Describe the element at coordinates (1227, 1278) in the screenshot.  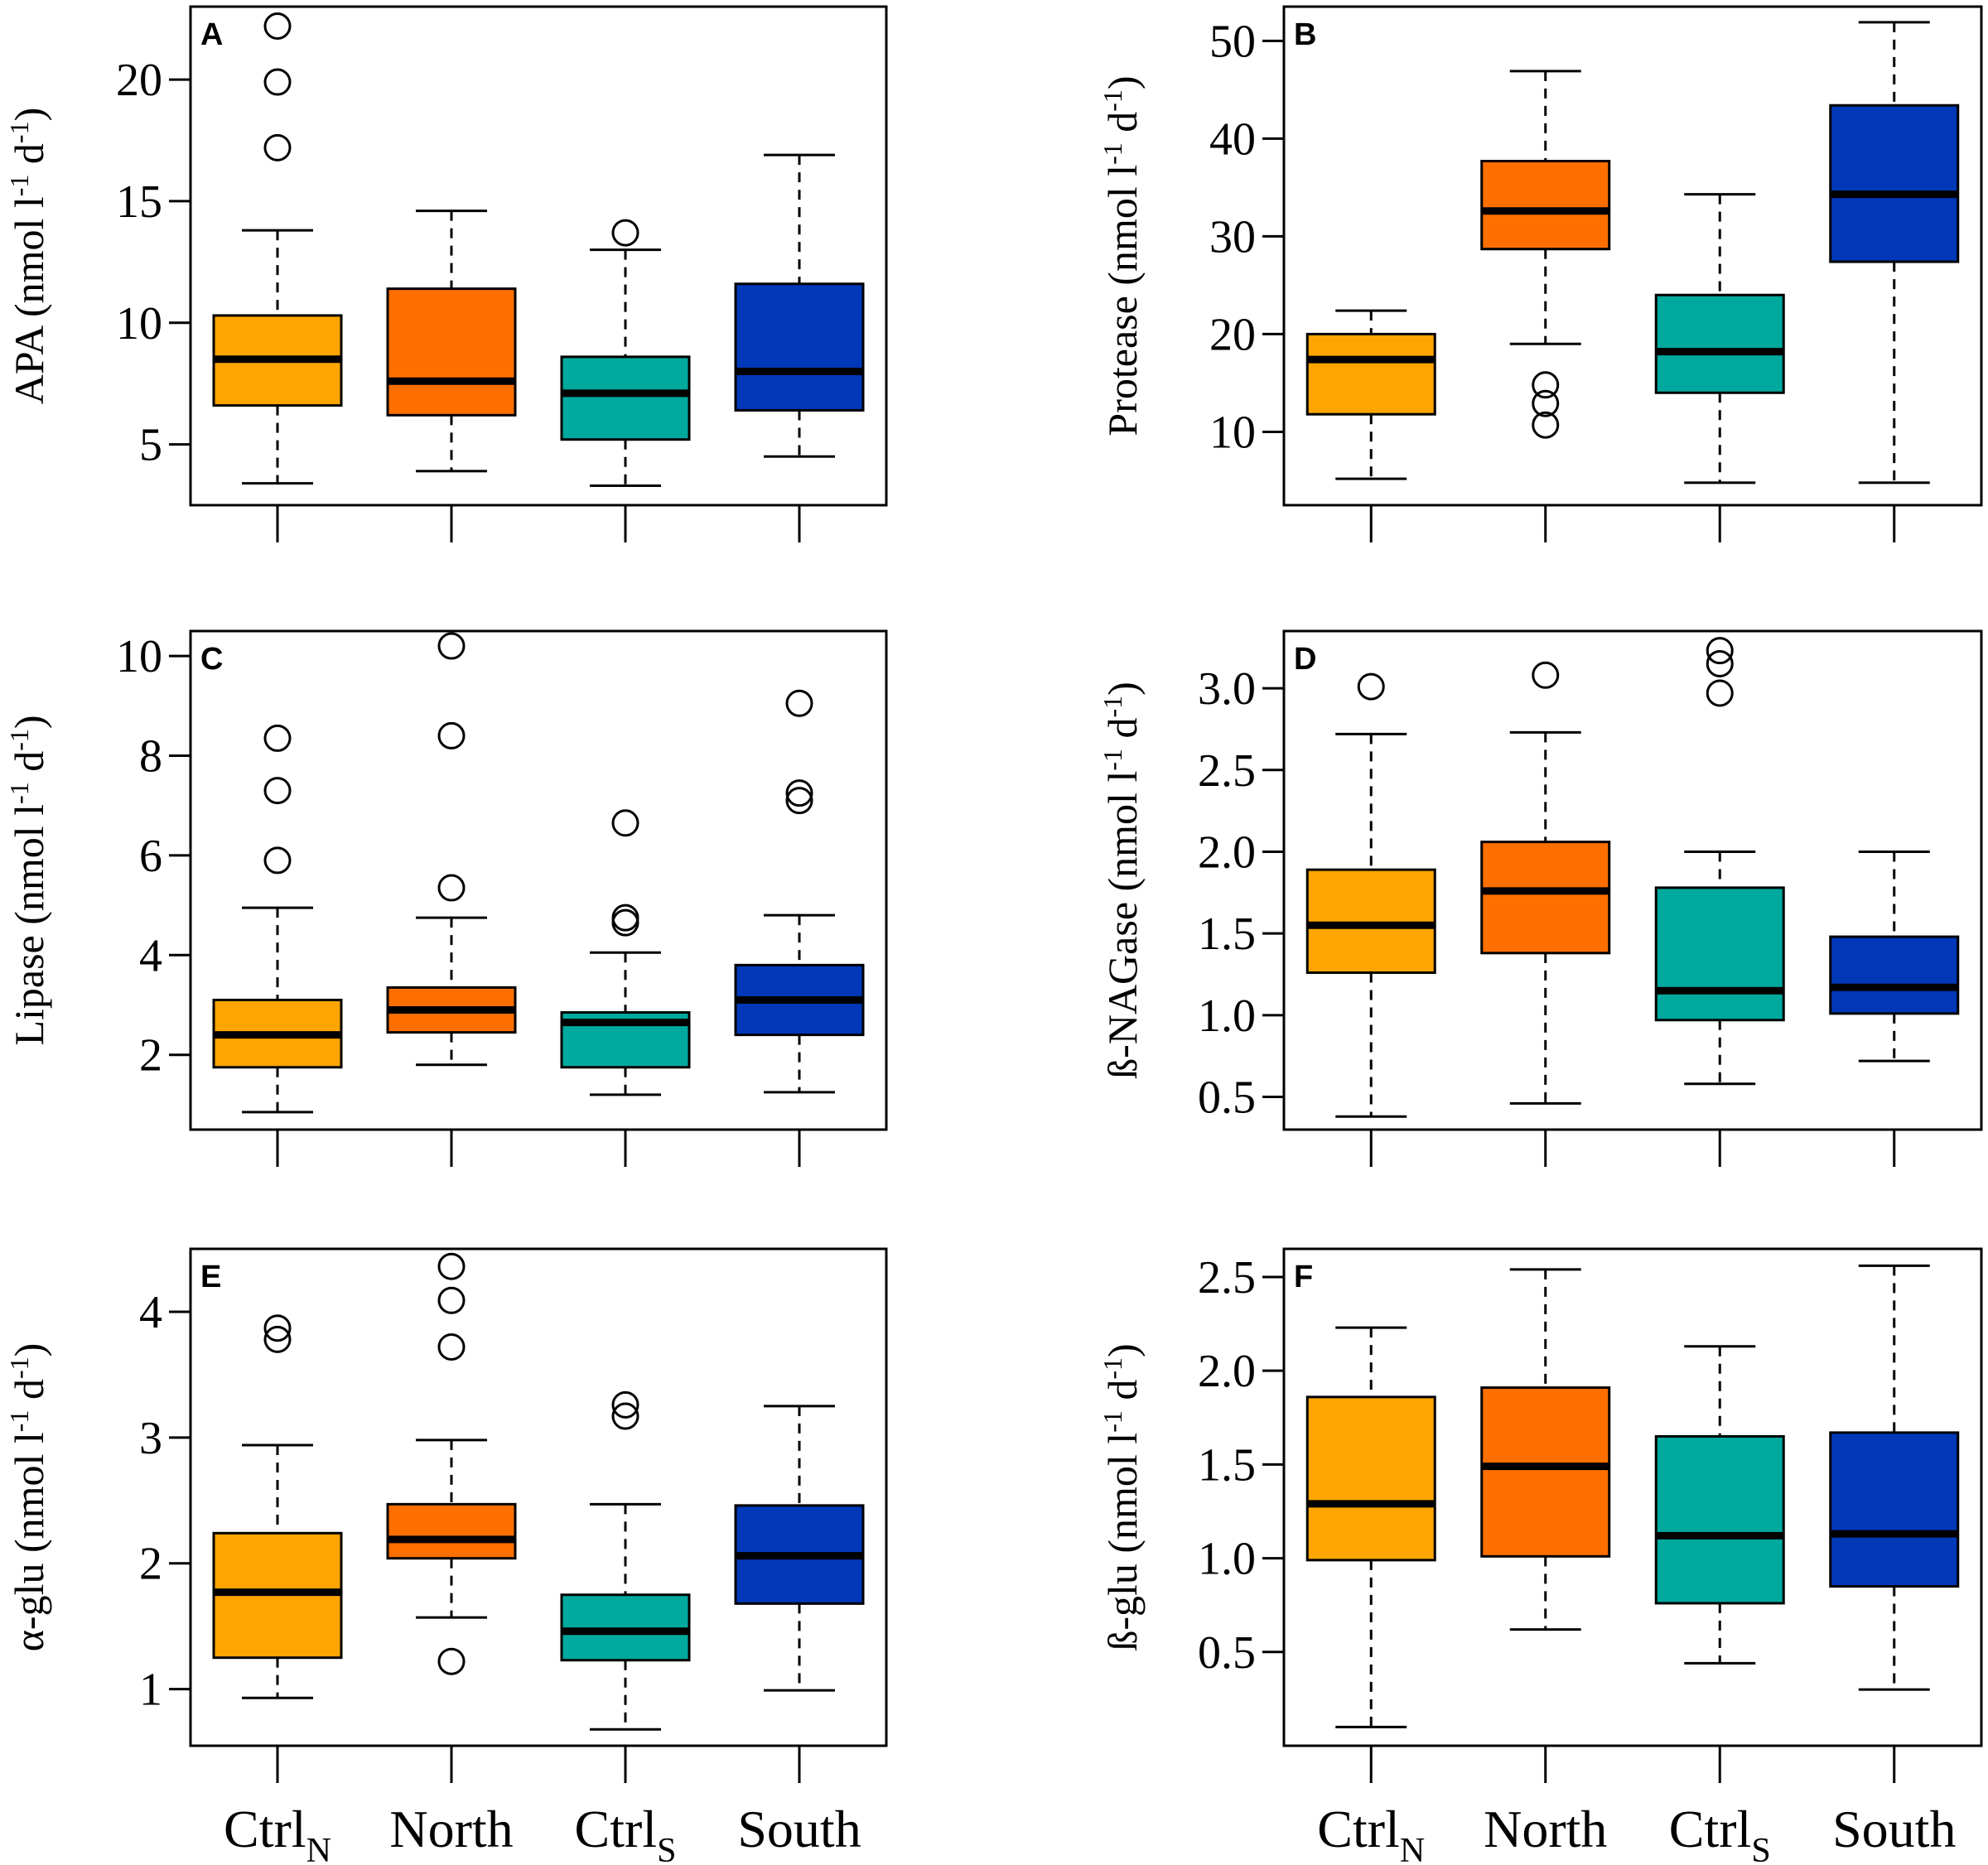
I see `y-tick-label: 2.5` at that location.